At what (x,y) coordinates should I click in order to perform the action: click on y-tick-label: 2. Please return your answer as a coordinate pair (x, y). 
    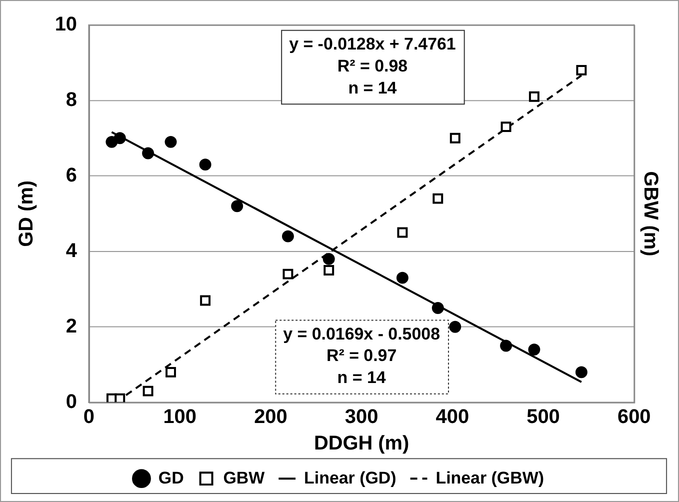
    Looking at the image, I should click on (72, 326).